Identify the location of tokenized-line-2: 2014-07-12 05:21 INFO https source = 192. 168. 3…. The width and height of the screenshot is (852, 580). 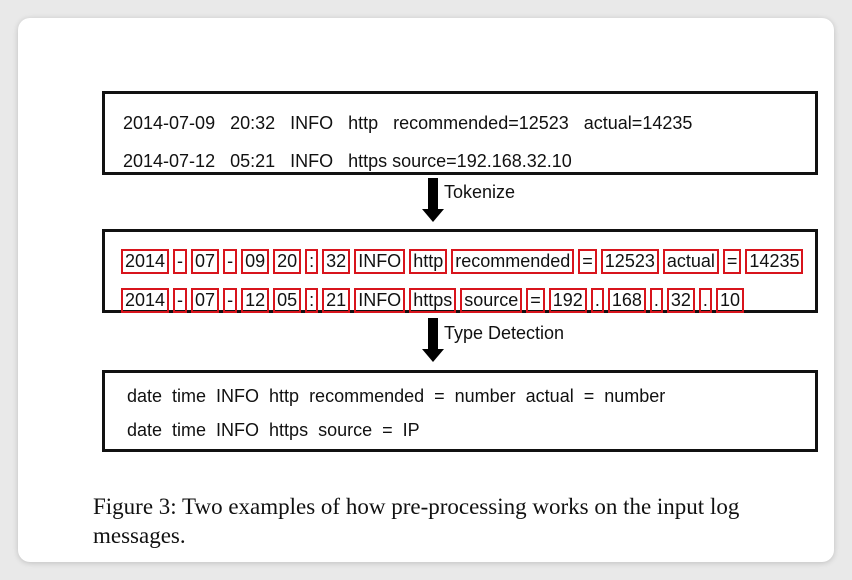
(434, 300).